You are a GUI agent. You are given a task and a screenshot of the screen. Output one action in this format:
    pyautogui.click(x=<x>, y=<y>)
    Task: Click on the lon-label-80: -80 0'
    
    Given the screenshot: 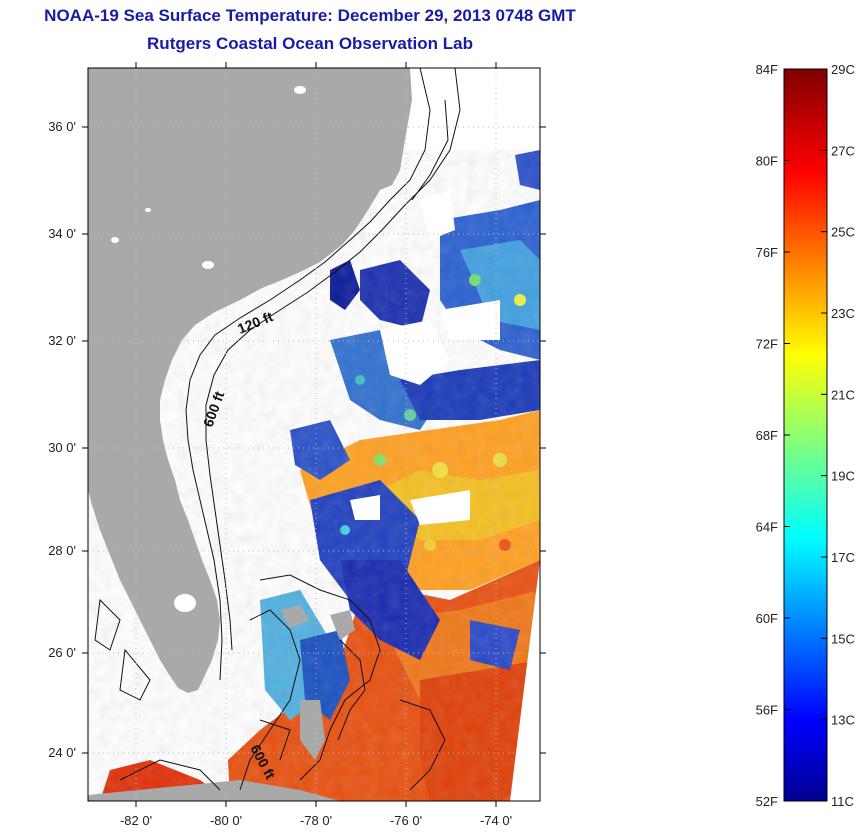 What is the action you would take?
    pyautogui.click(x=226, y=820)
    